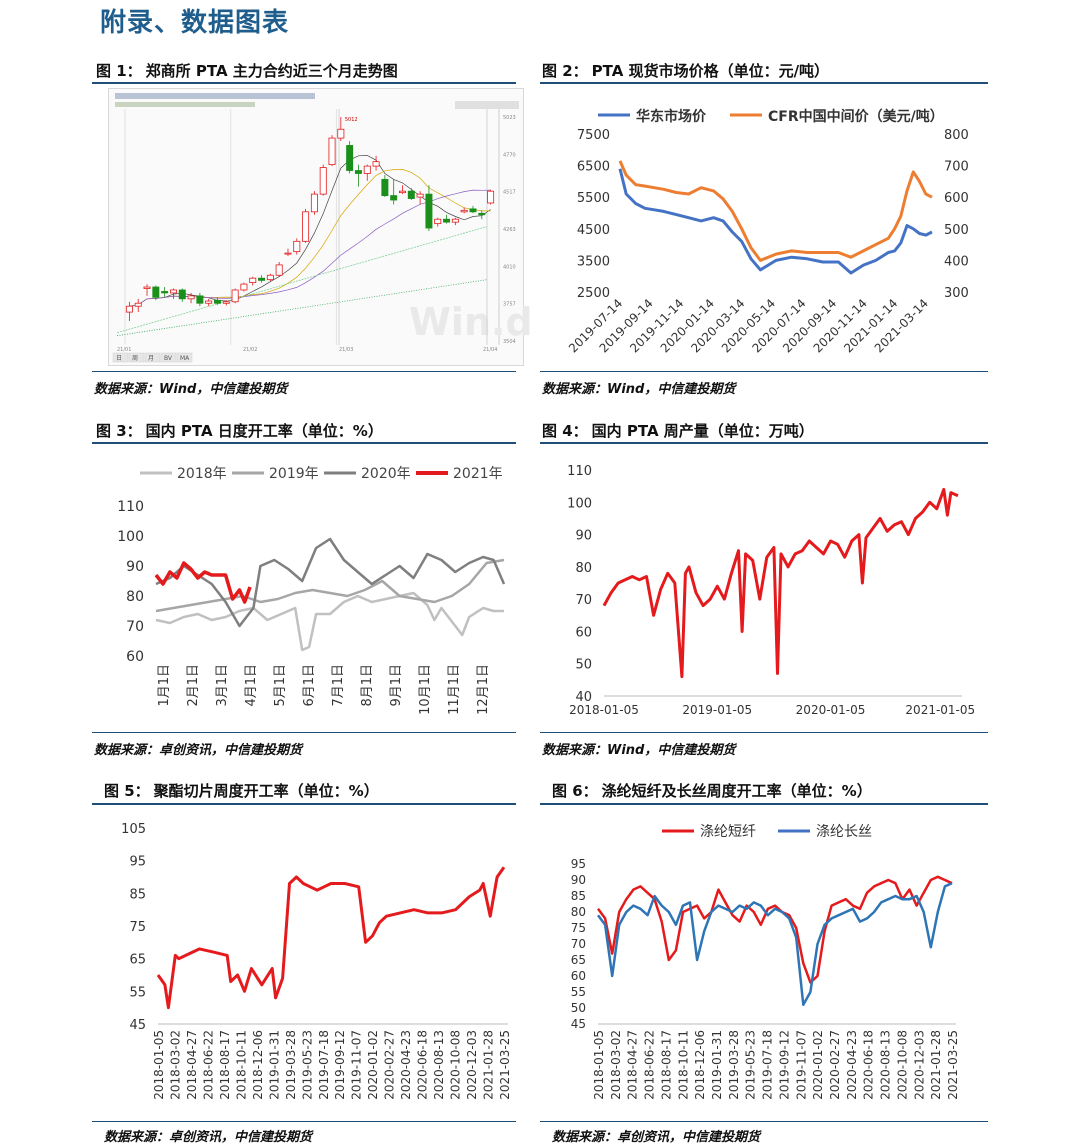 Image resolution: width=1080 pixels, height=1145 pixels. What do you see at coordinates (717, 710) in the screenshot?
I see `x-tick-label: 2019-01-05` at bounding box center [717, 710].